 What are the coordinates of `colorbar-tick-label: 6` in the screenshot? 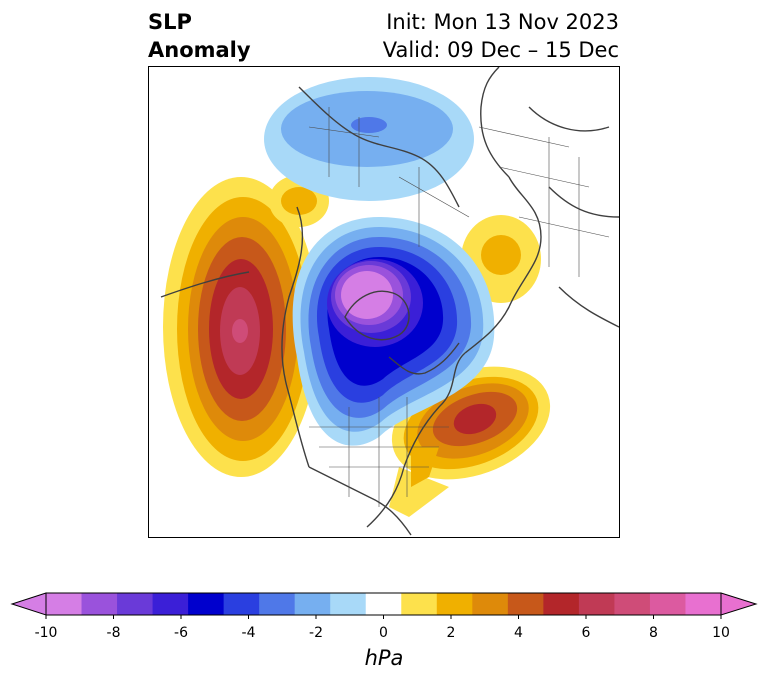 It's located at (586, 633).